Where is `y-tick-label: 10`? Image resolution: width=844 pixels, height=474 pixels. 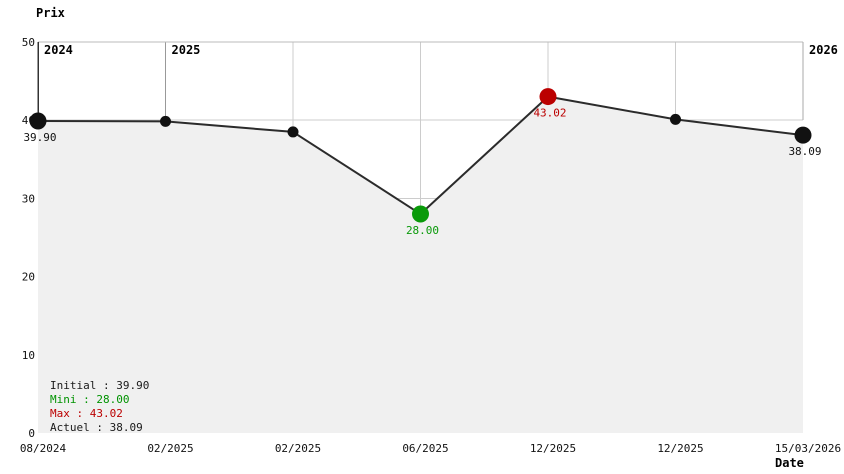
y-tick-label: 10 is located at coordinates (28, 355).